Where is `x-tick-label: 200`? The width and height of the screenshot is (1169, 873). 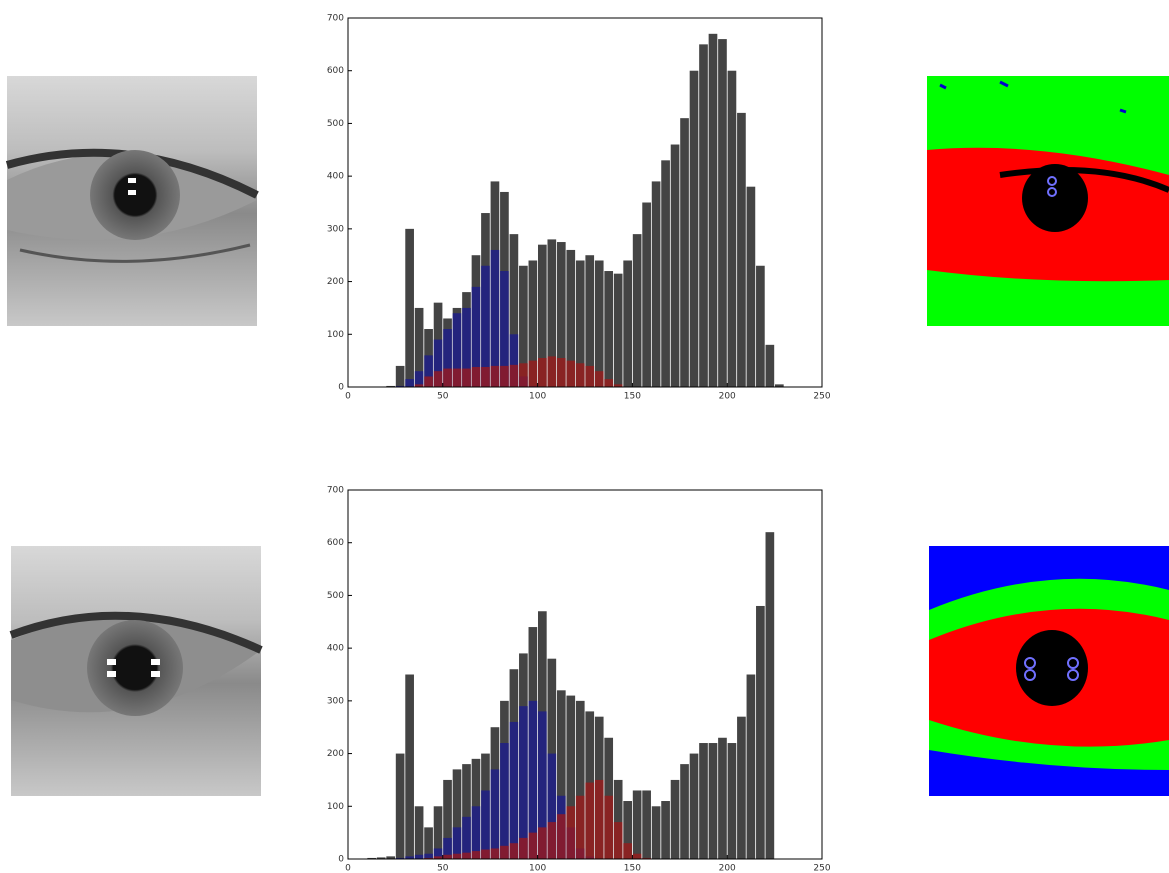
x-tick-label: 200 is located at coordinates (727, 868).